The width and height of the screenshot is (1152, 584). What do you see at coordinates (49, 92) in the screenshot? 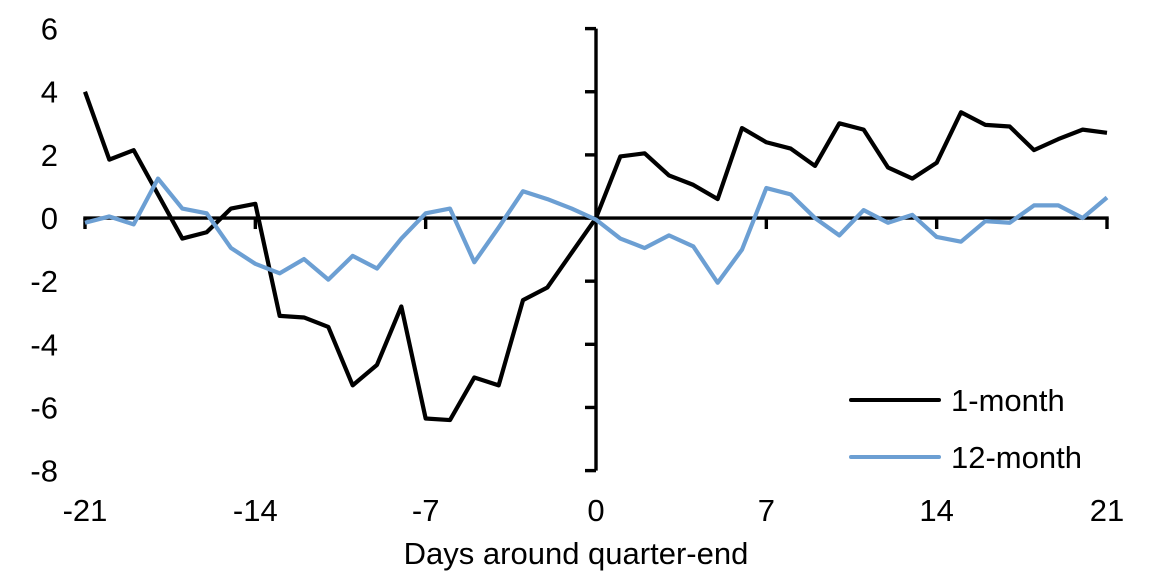
I see `y-tick-label: 4` at bounding box center [49, 92].